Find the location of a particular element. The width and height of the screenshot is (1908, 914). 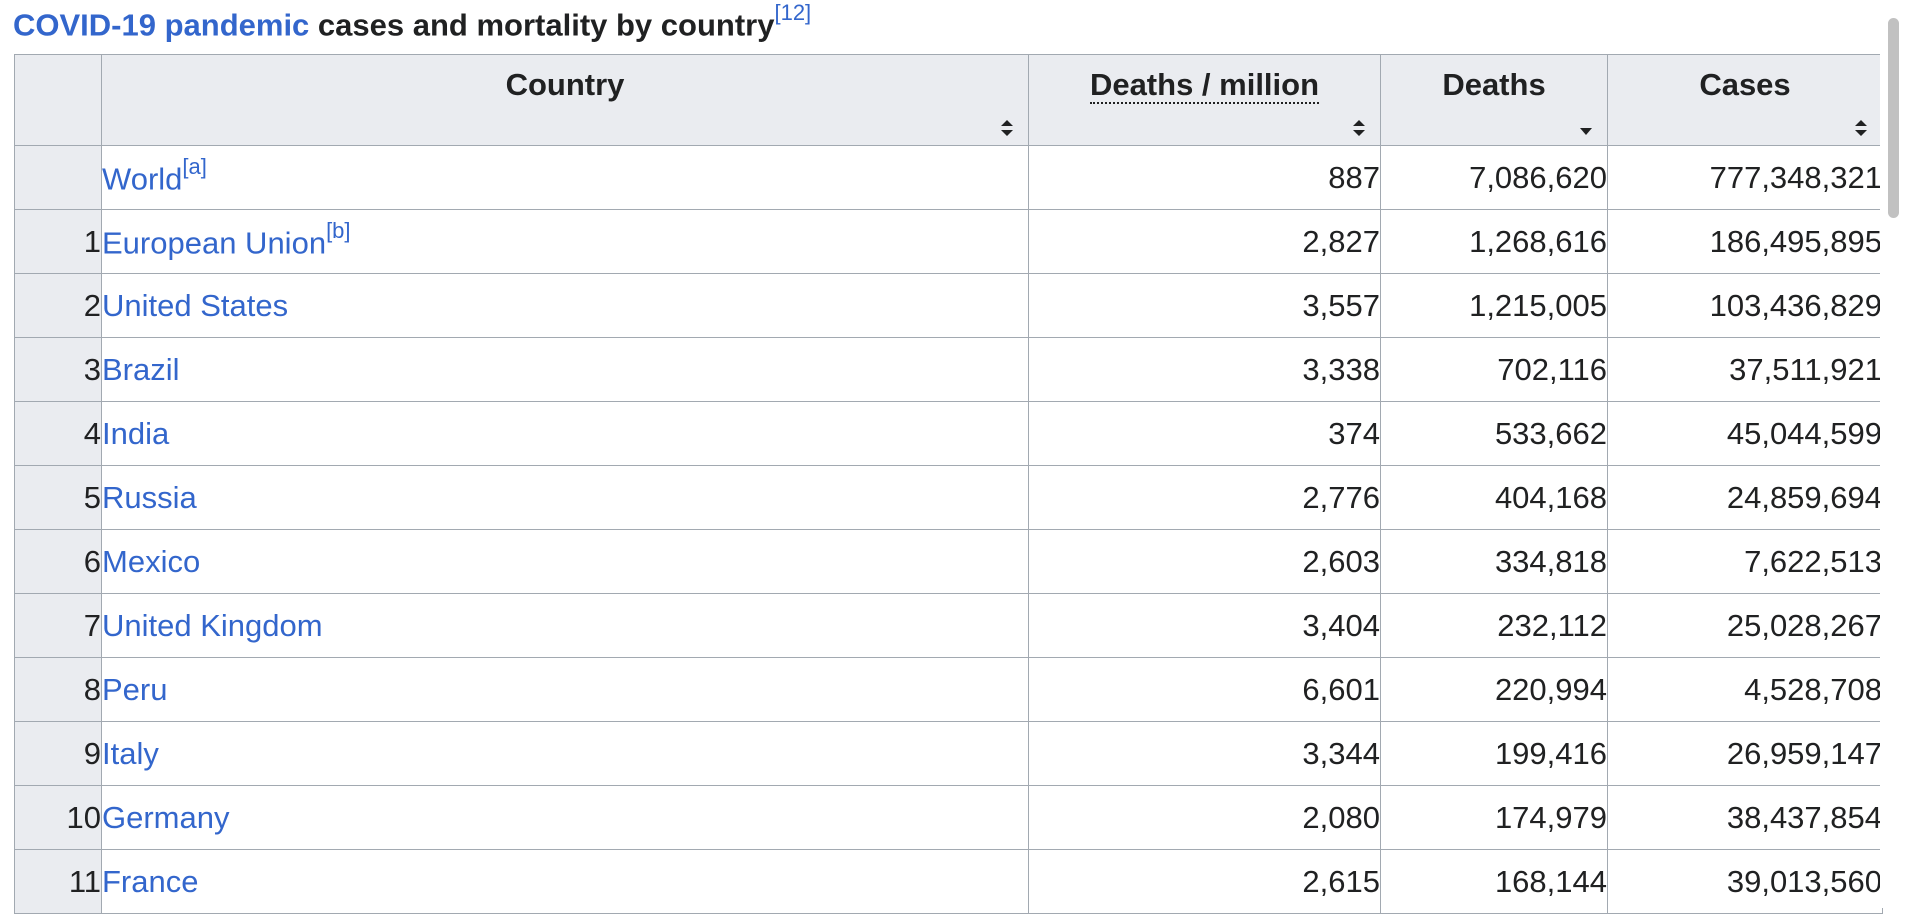

footnote-link: [b] is located at coordinates (338, 230).